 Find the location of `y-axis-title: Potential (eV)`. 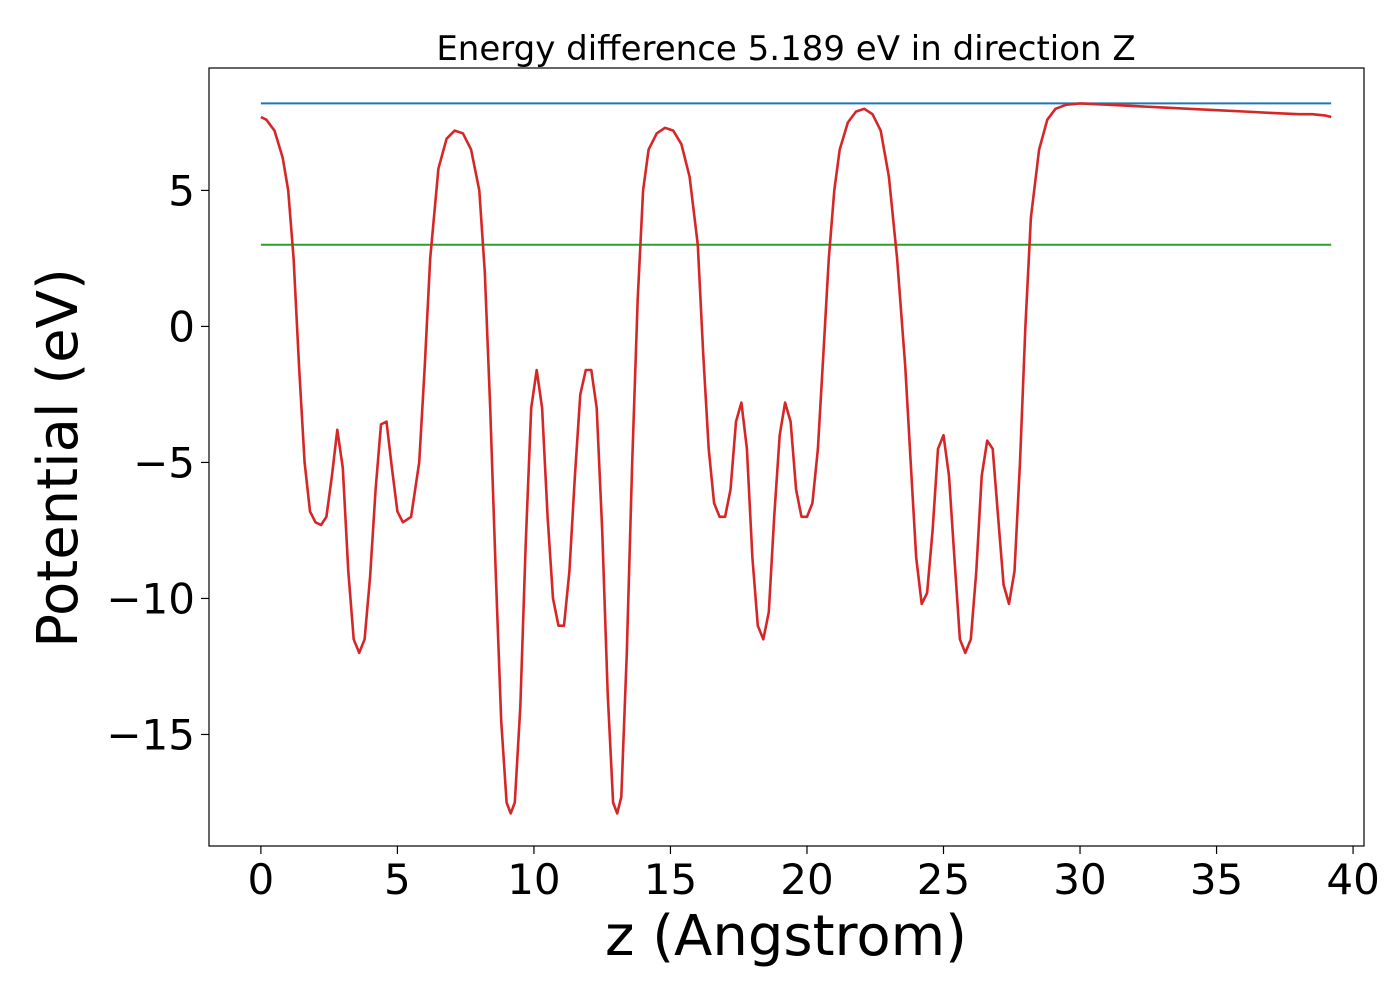

y-axis-title: Potential (eV) is located at coordinates (58, 458).